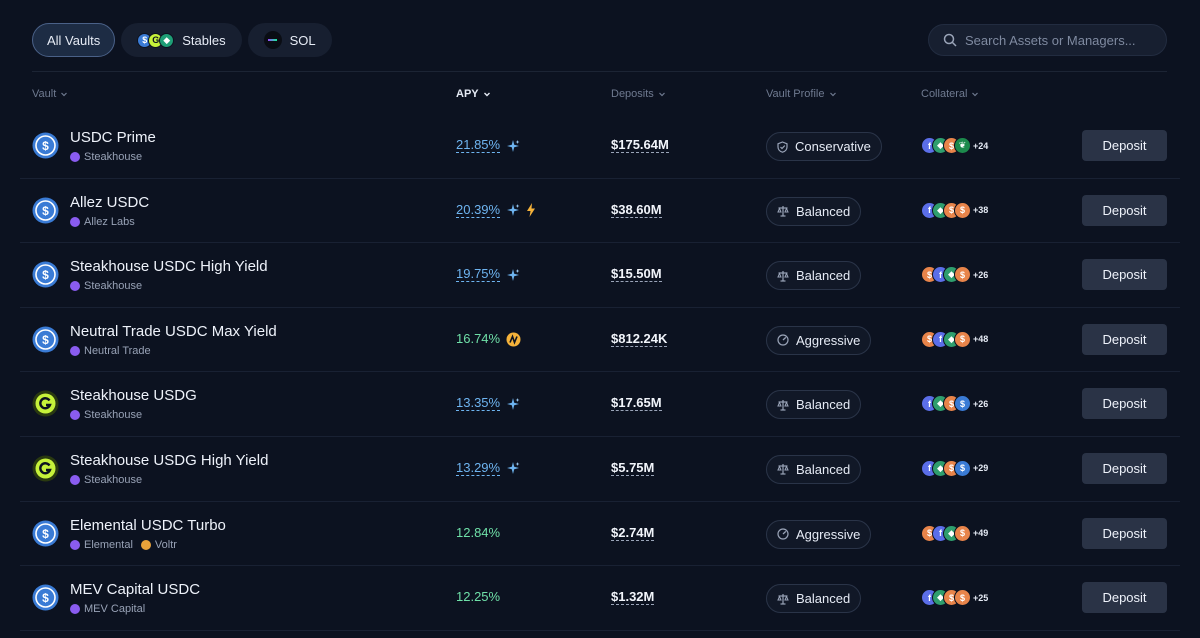  Describe the element at coordinates (981, 533) in the screenshot. I see `collateral-more-count: +49` at that location.